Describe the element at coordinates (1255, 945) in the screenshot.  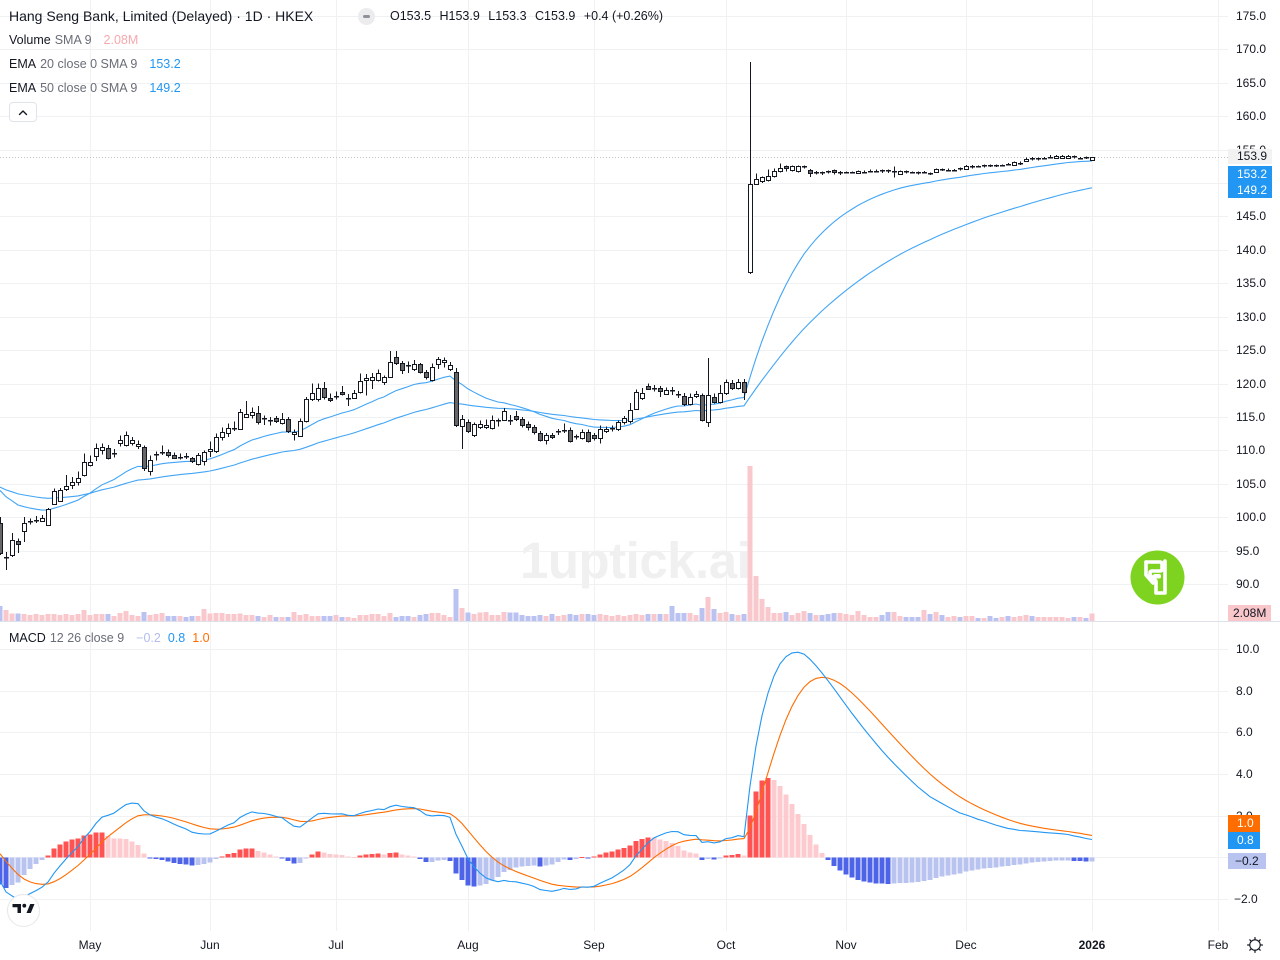
I see `settings-button` at that location.